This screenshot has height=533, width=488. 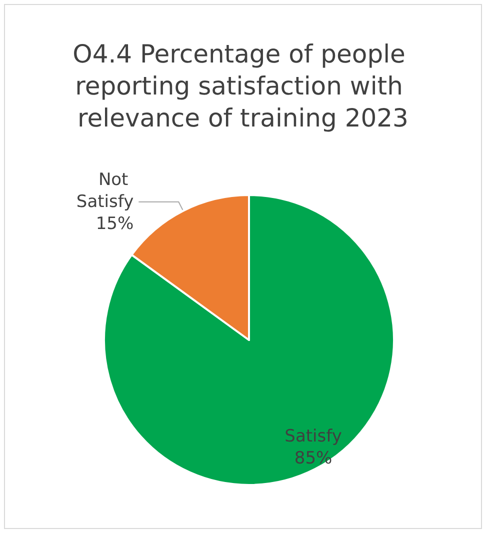 I want to click on data-label: 85%, so click(x=313, y=458).